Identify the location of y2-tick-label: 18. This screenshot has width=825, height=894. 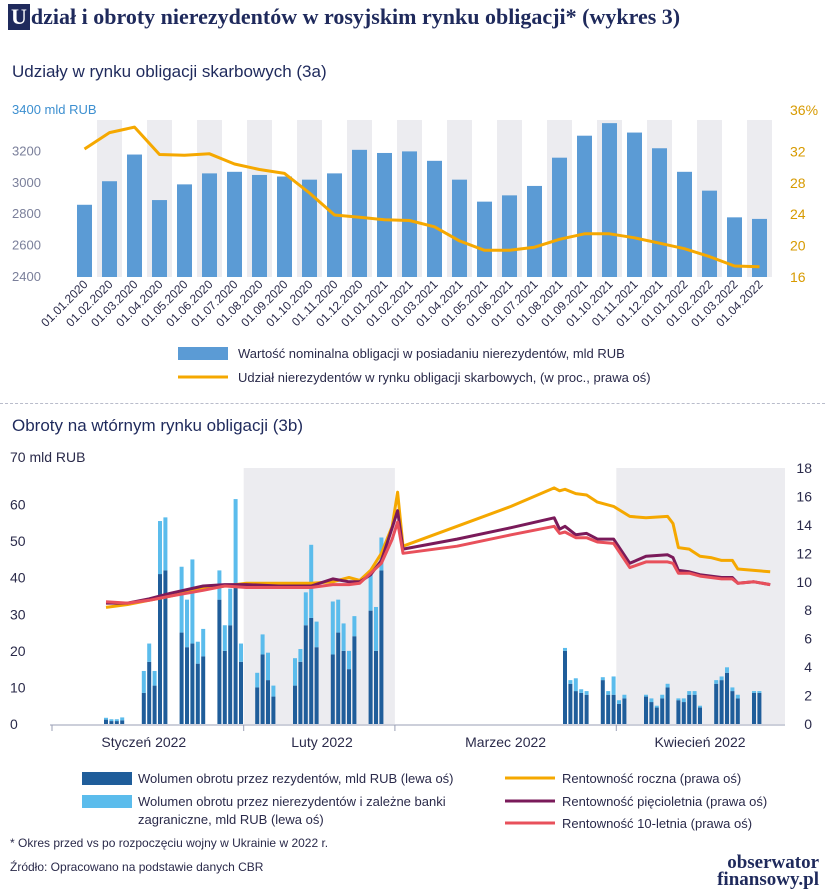
(804, 468).